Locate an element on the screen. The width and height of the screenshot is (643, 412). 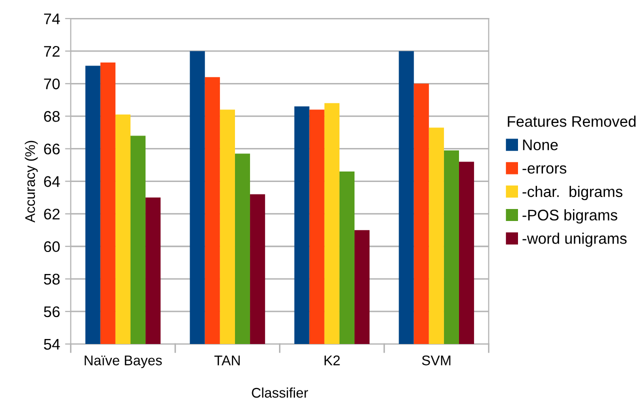
legend-title: Features Removed is located at coordinates (572, 121).